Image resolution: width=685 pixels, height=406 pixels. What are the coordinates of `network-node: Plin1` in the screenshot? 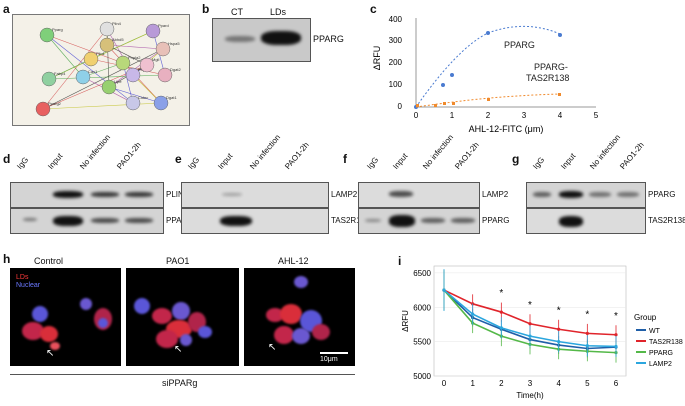 It's located at (94, 59).